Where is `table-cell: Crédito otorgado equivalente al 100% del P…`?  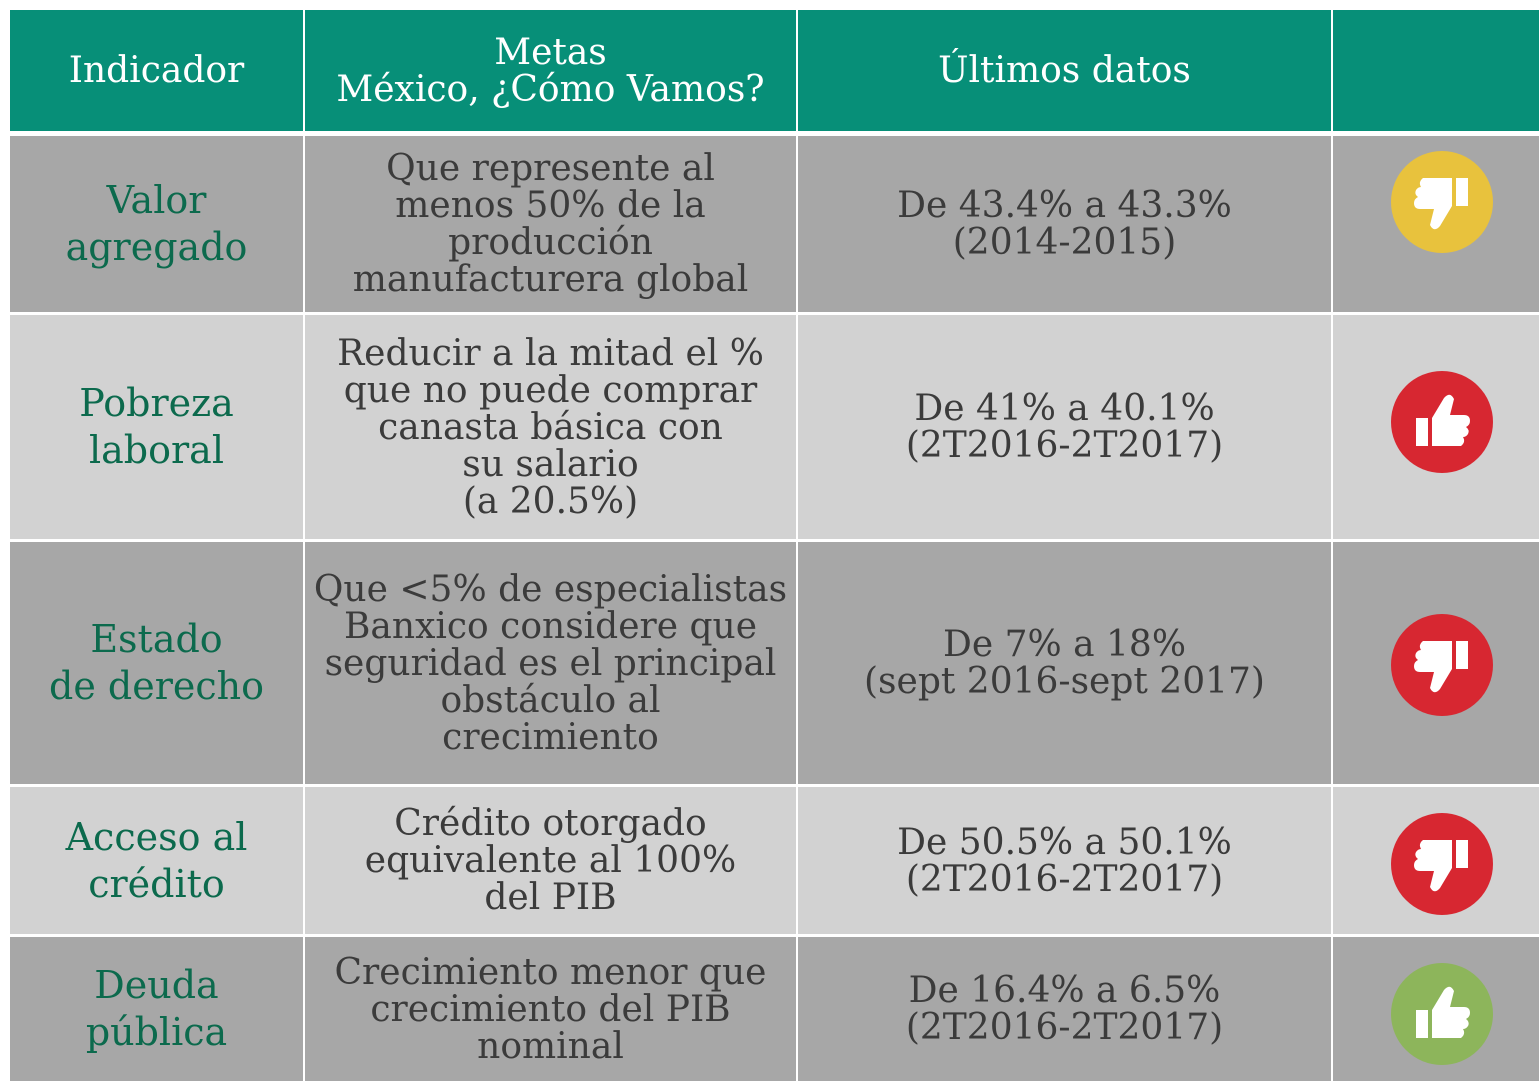 table-cell: Crédito otorgado equivalente al 100% del P… is located at coordinates (550, 860).